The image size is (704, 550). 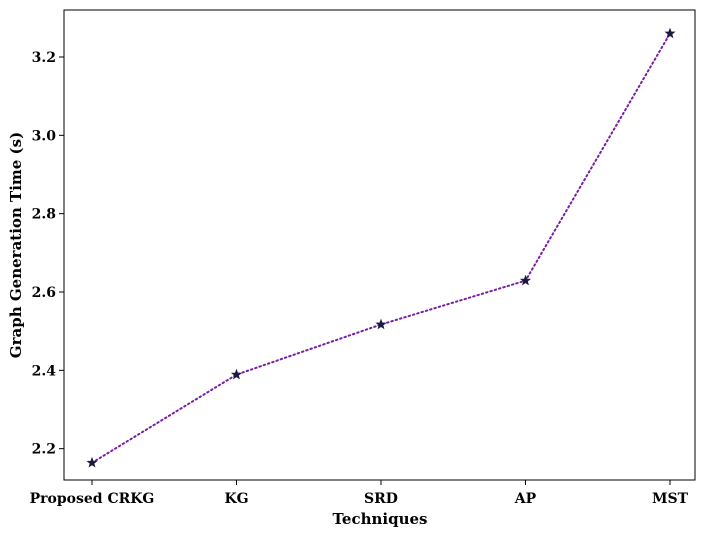 I want to click on y-tick-label: 3.2, so click(x=44, y=58).